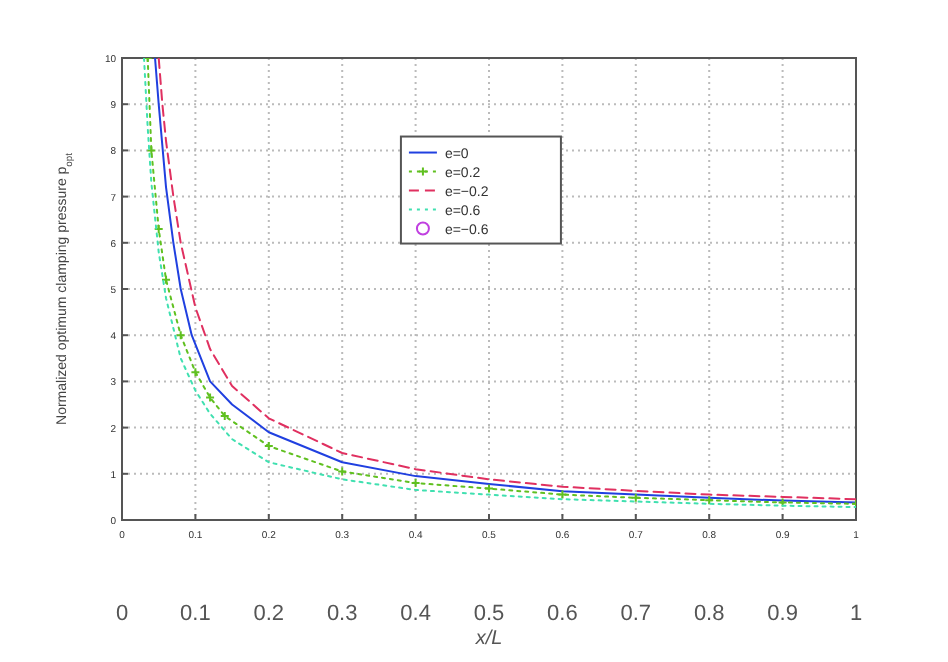 This screenshot has height=662, width=948. What do you see at coordinates (782, 614) in the screenshot?
I see `x2-tick-label: 0.9` at bounding box center [782, 614].